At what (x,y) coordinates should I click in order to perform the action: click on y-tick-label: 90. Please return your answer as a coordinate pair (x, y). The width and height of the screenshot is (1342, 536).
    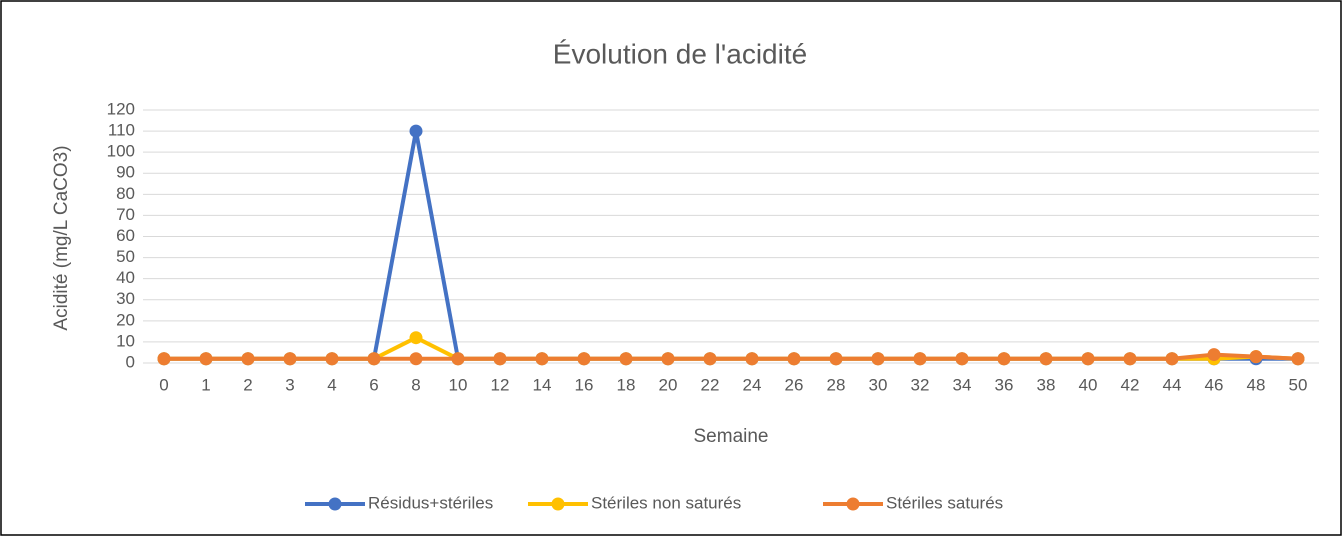
    Looking at the image, I should click on (125, 172).